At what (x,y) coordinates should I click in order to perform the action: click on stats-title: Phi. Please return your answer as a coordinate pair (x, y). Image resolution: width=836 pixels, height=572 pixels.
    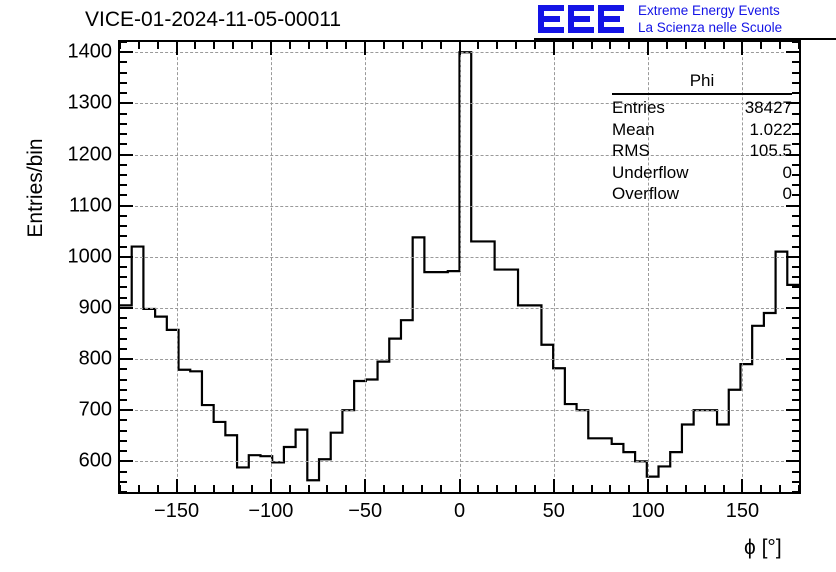
    Looking at the image, I should click on (702, 80).